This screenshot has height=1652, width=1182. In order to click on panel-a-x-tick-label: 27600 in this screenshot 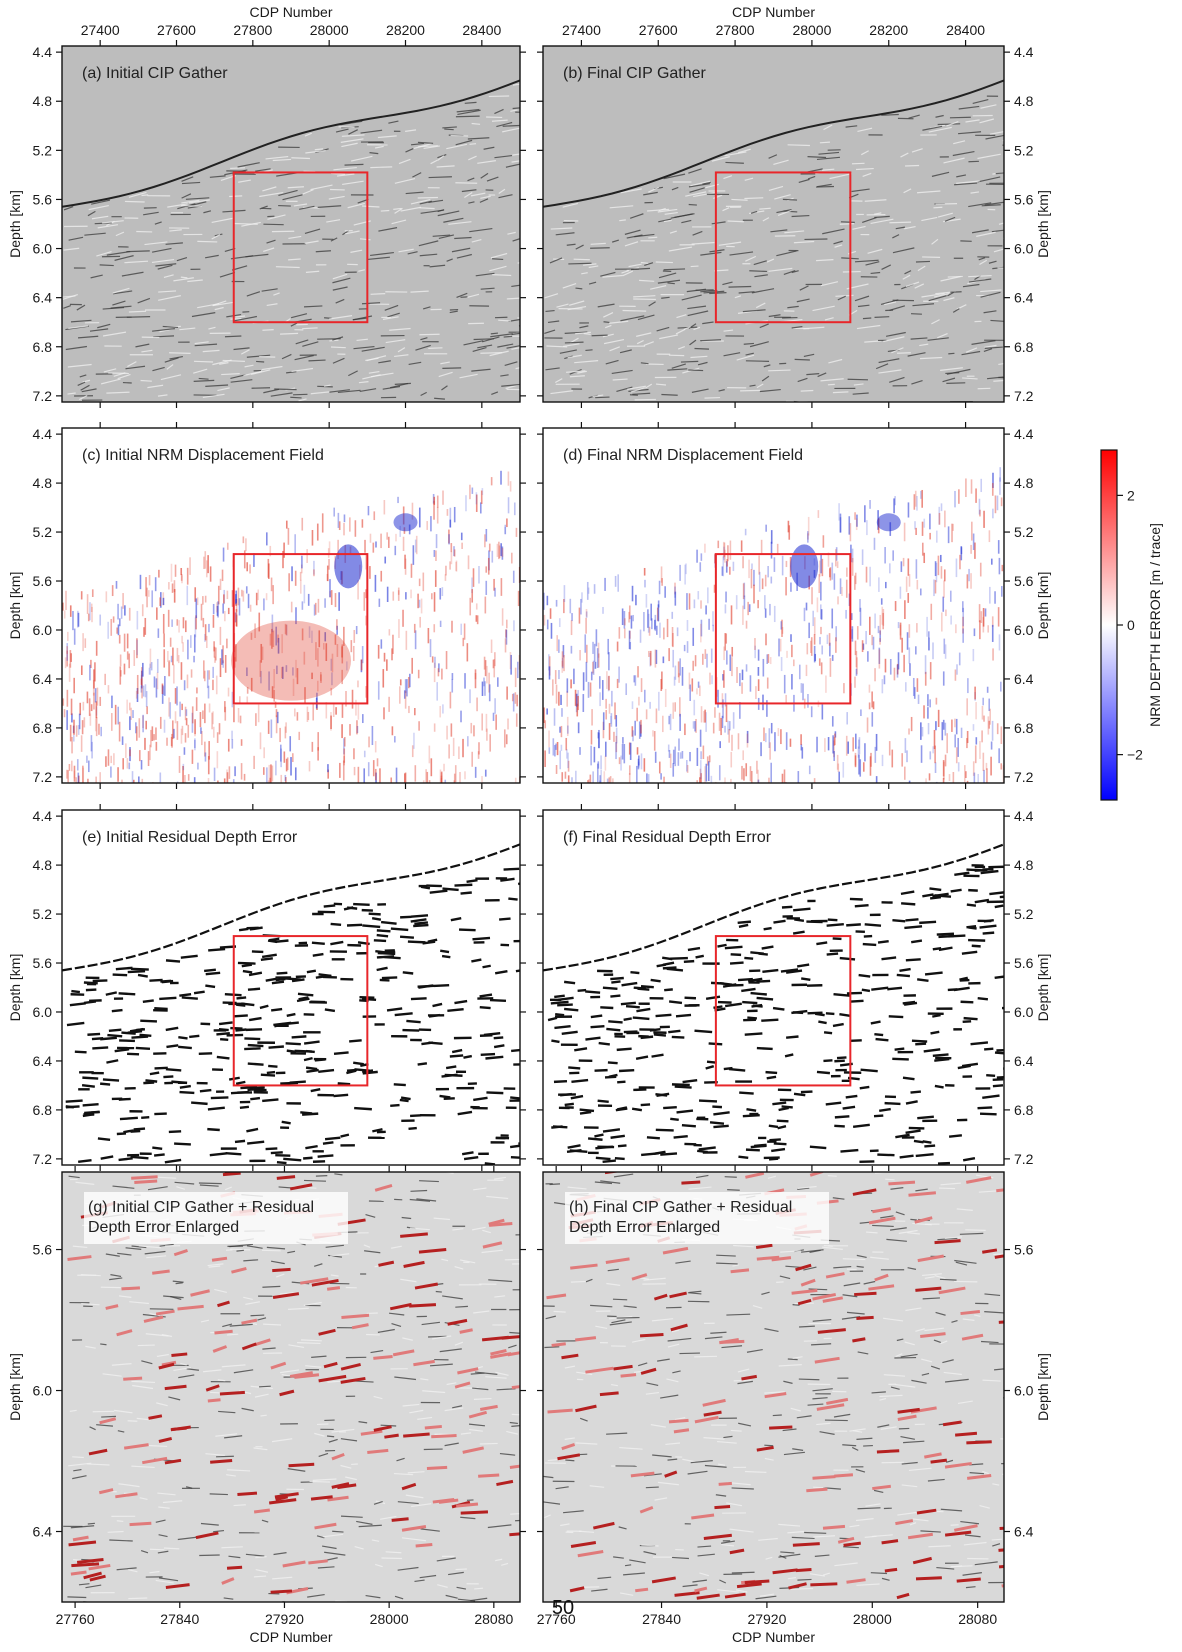, I will do `click(176, 30)`.